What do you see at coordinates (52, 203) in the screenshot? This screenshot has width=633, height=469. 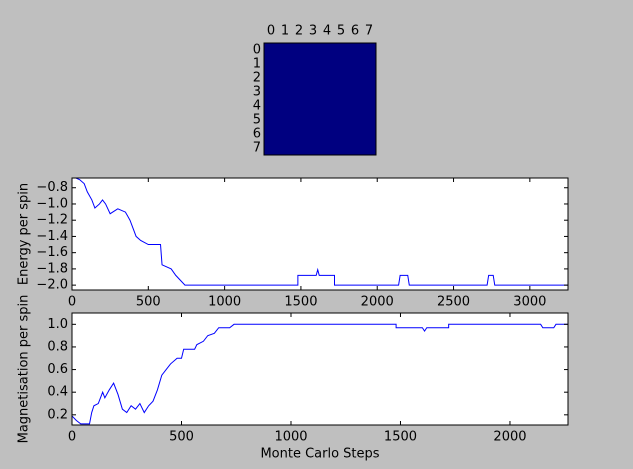 I see `y-tick-label: −1.0` at bounding box center [52, 203].